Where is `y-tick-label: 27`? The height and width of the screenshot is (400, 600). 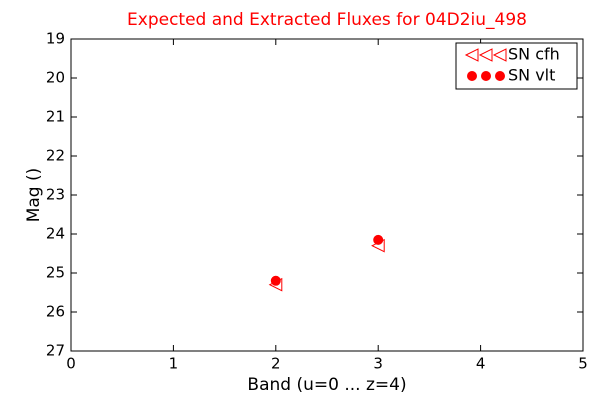
y-tick-label: 27 is located at coordinates (55, 351).